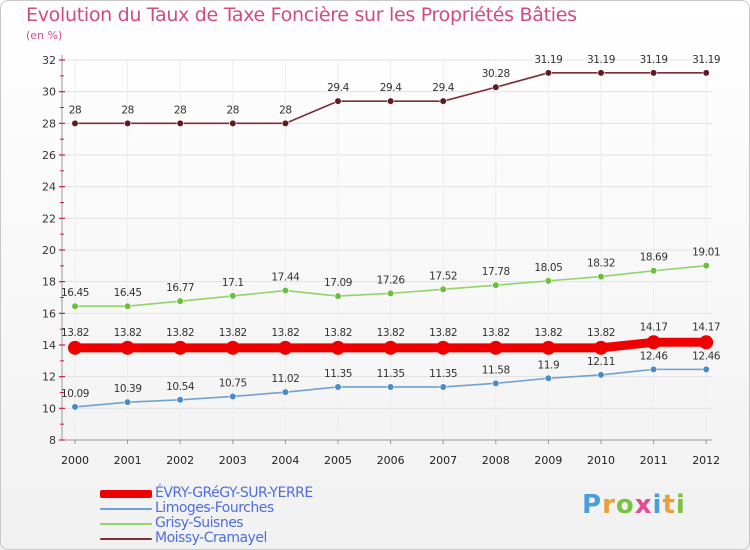 The width and height of the screenshot is (750, 550). What do you see at coordinates (609, 505) in the screenshot?
I see `logo-letter: r` at bounding box center [609, 505].